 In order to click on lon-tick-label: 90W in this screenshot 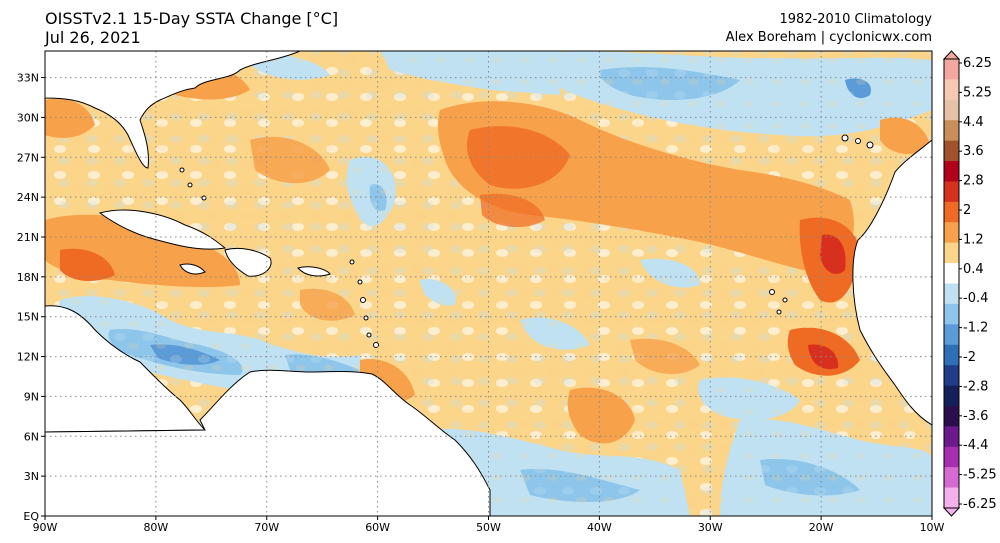, I will do `click(45, 527)`.